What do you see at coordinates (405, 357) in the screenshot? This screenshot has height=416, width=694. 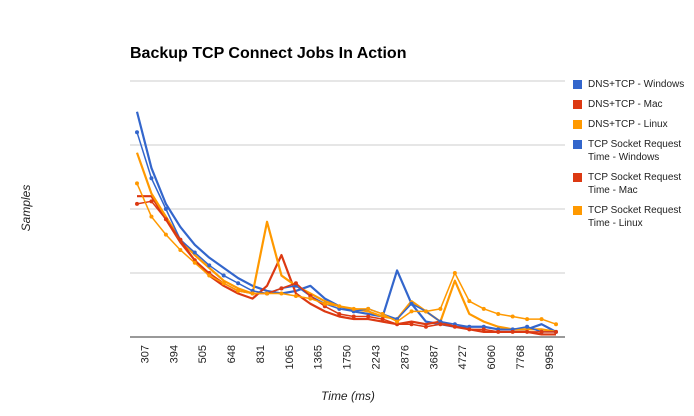 I see `x-tick-label: 2876` at bounding box center [405, 357].